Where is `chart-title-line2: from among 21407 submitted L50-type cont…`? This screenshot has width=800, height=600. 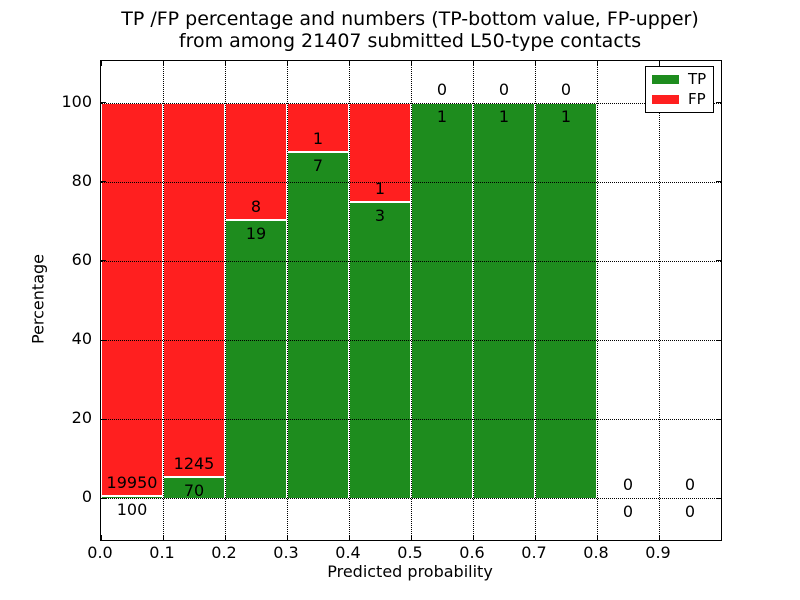 chart-title-line2: from among 21407 submitted L50-type cont… is located at coordinates (410, 41).